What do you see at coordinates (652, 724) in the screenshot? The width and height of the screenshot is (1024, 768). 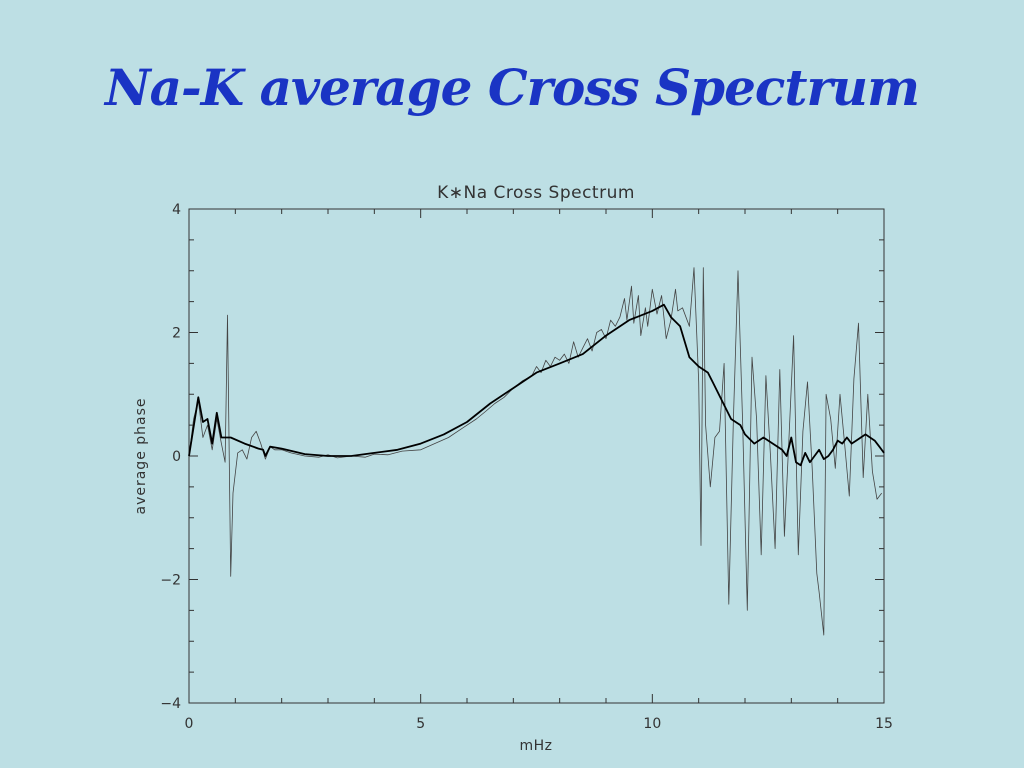 I see `x-tick-label: 10` at bounding box center [652, 724].